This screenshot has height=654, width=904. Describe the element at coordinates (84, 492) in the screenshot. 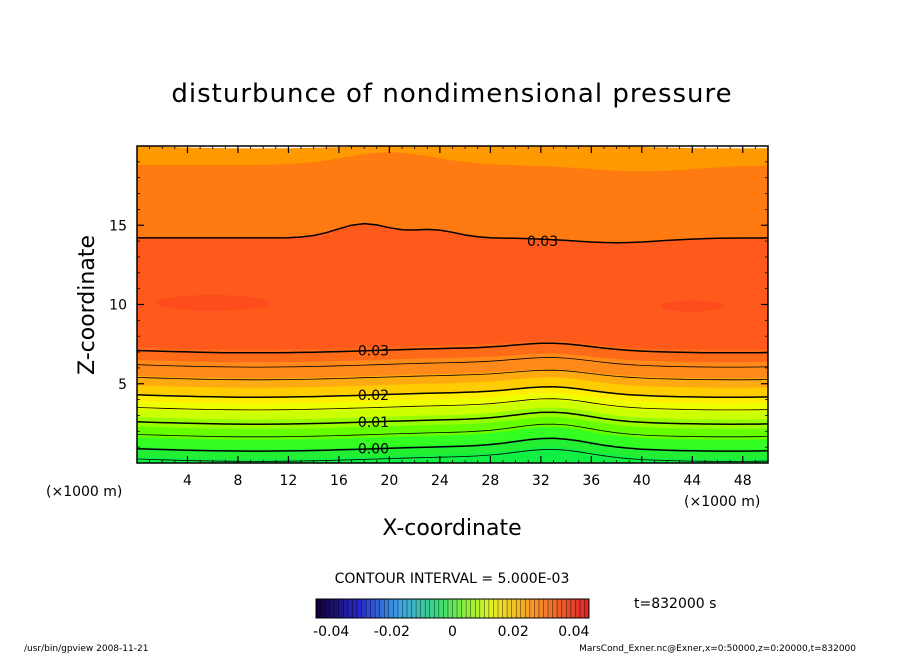

I see `x-unit-left: (×1000 m)` at that location.